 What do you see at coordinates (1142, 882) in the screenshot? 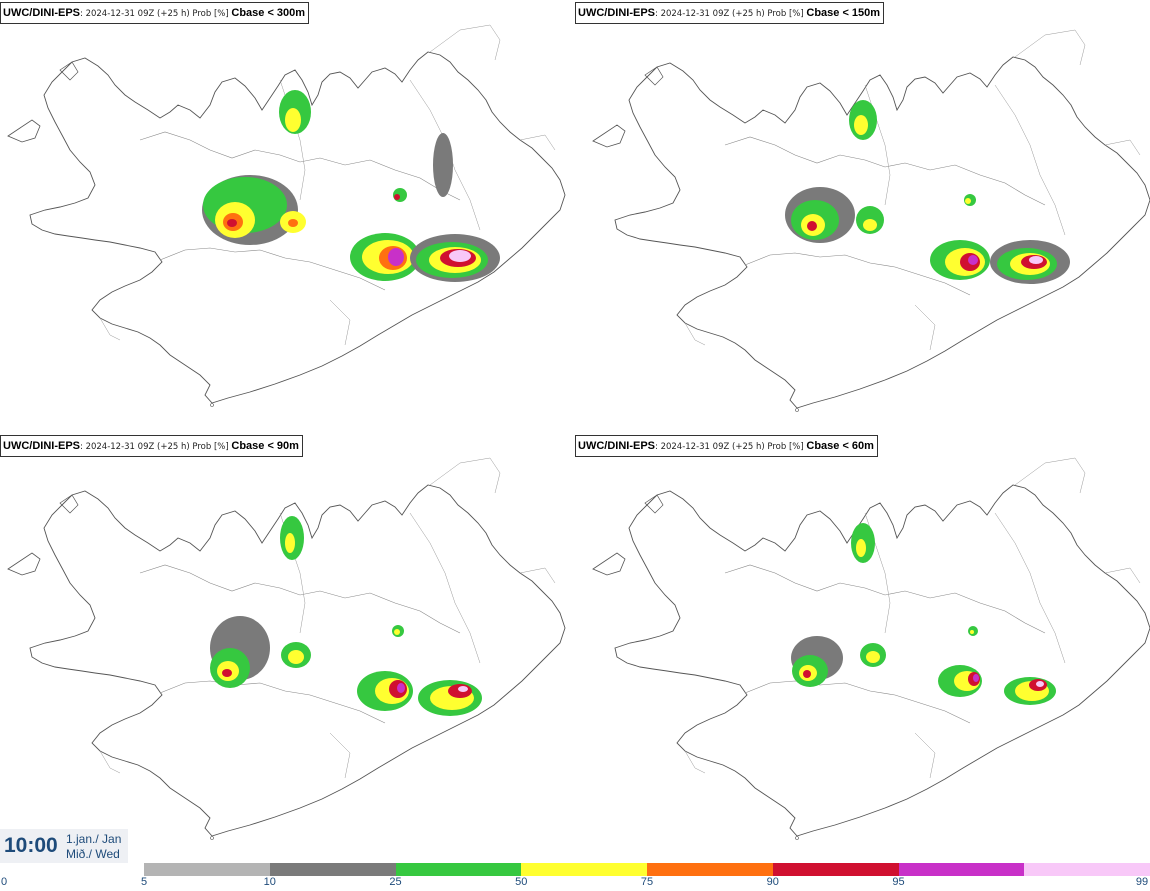
I see `color-scale-tick: 99` at bounding box center [1142, 882].